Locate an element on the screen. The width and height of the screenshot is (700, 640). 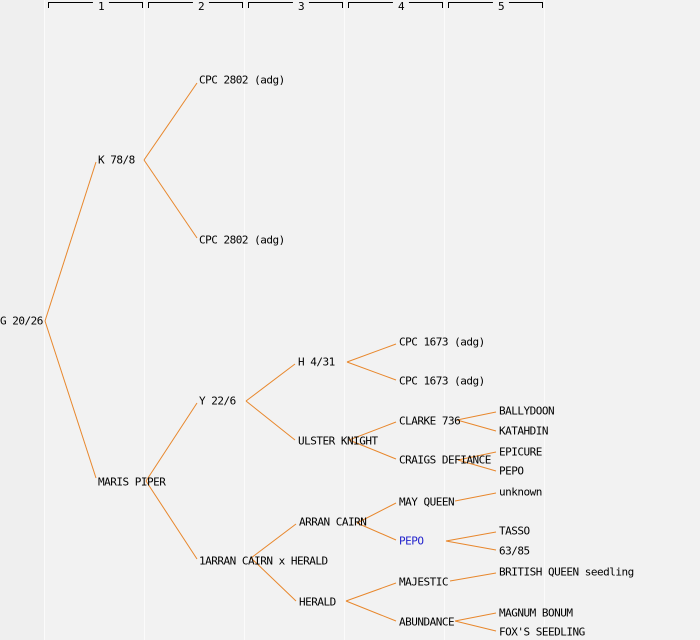
node-label-pepo-2: PEPO is located at coordinates (511, 471).